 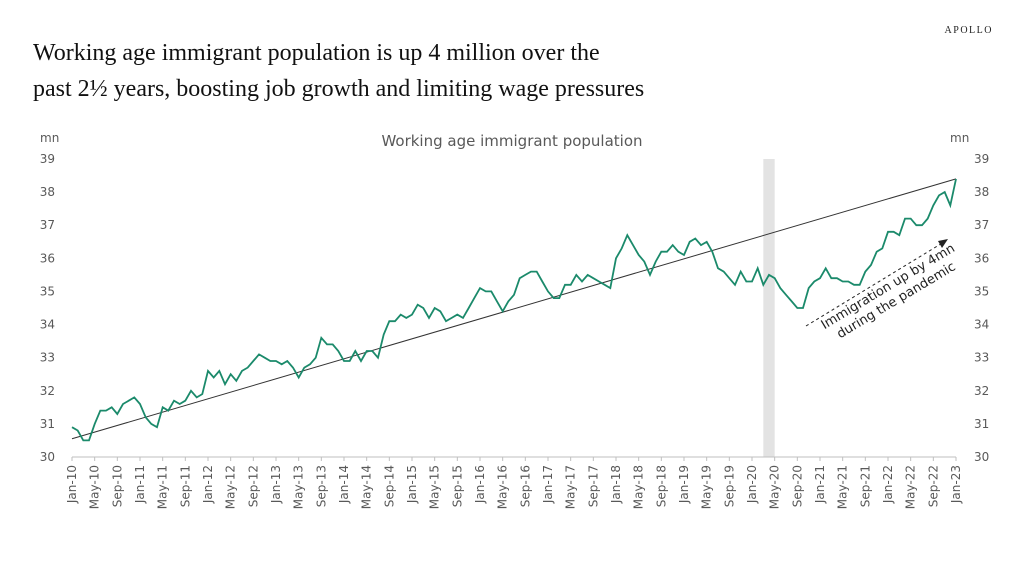 I want to click on x-tick-label: May-20, so click(x=775, y=487).